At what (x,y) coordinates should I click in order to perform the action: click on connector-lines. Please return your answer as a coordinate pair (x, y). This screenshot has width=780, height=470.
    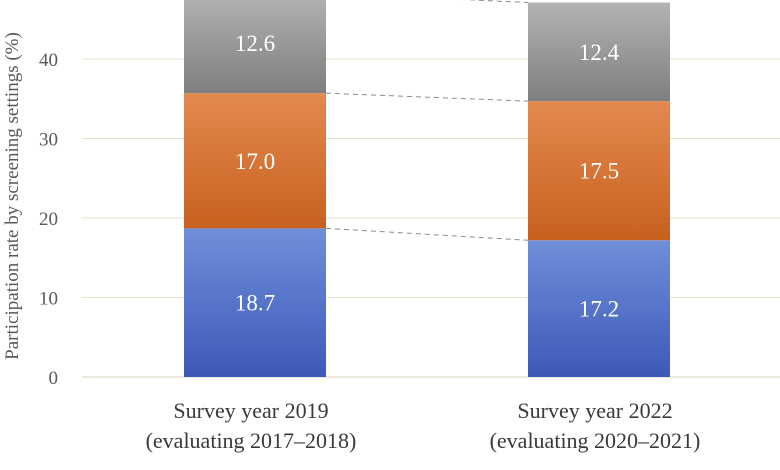
    Looking at the image, I should click on (427, 120).